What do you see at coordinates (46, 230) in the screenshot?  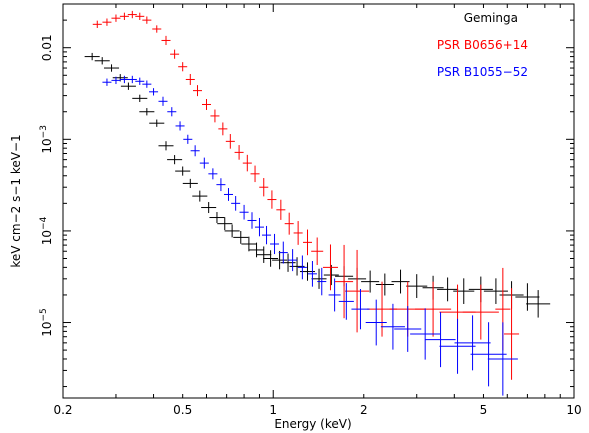 I see `svg-text: 10−4` at bounding box center [46, 230].